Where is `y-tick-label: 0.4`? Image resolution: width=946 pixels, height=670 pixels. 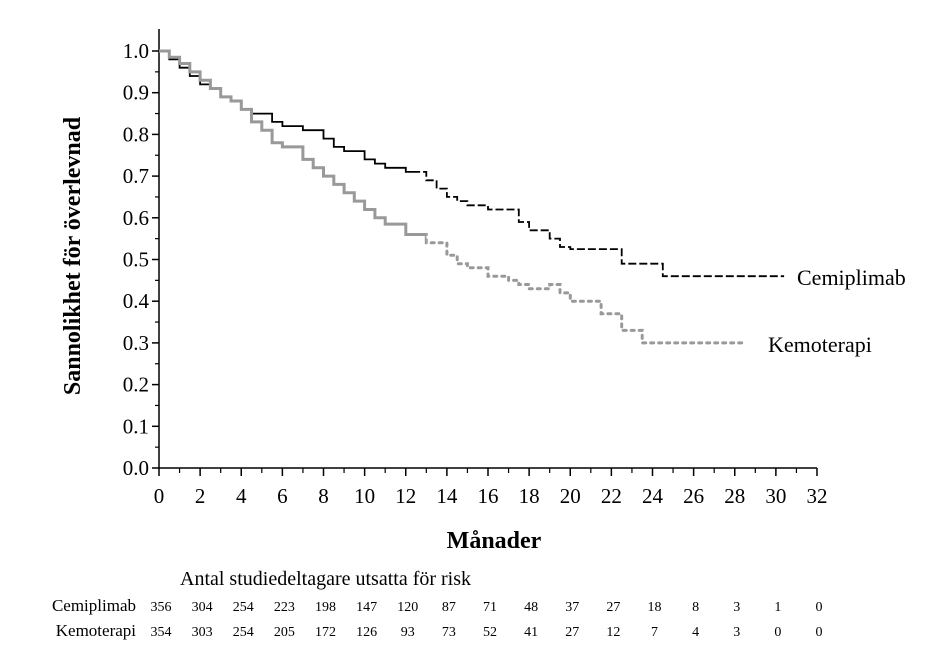
y-tick-label: 0.4 is located at coordinates (136, 301).